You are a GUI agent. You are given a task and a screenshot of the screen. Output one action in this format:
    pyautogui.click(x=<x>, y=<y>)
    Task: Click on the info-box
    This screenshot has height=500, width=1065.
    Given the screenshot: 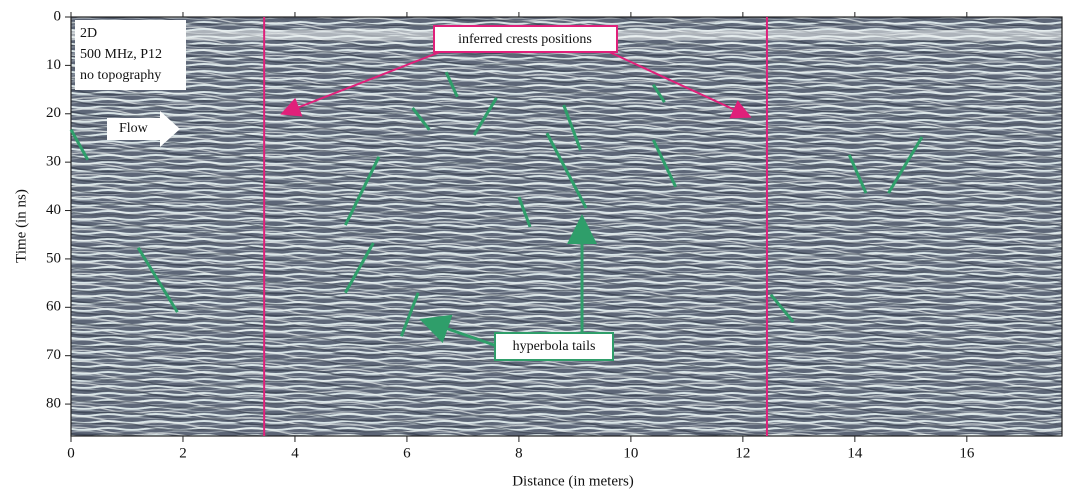 What is the action you would take?
    pyautogui.click(x=130, y=55)
    